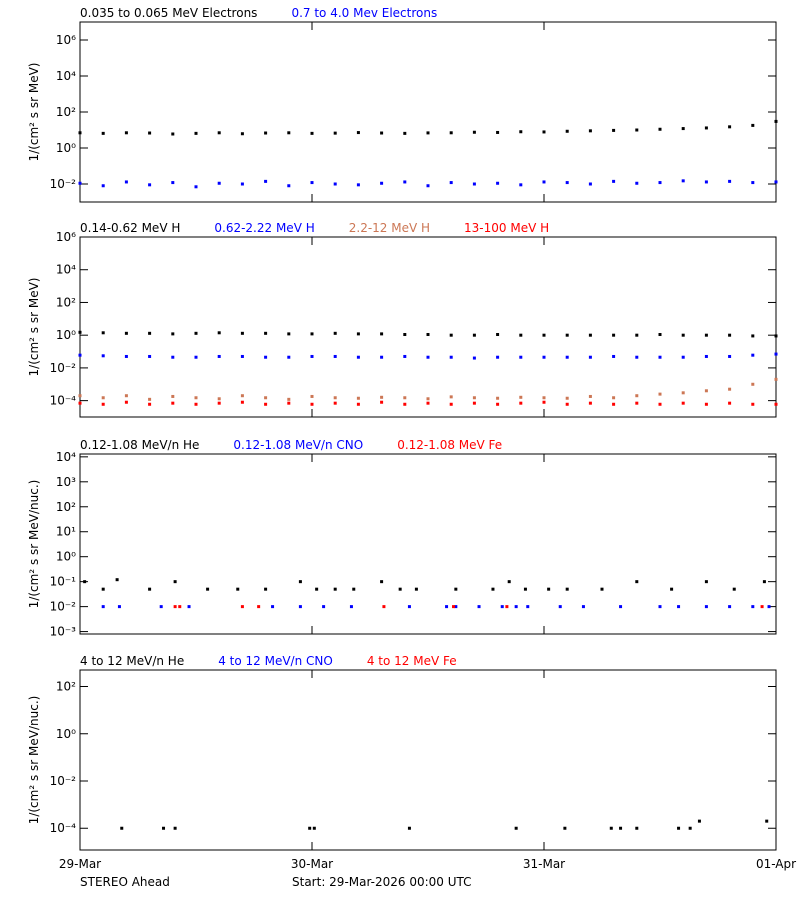  What do you see at coordinates (125, 882) in the screenshot?
I see `footer-left: STEREO Ahead` at bounding box center [125, 882].